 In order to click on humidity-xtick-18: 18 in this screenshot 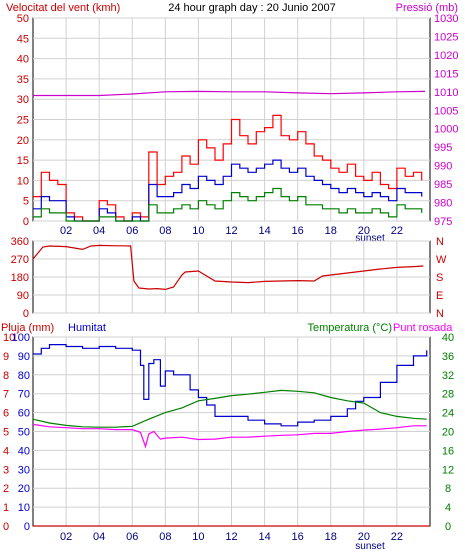, I will do `click(331, 537)`.